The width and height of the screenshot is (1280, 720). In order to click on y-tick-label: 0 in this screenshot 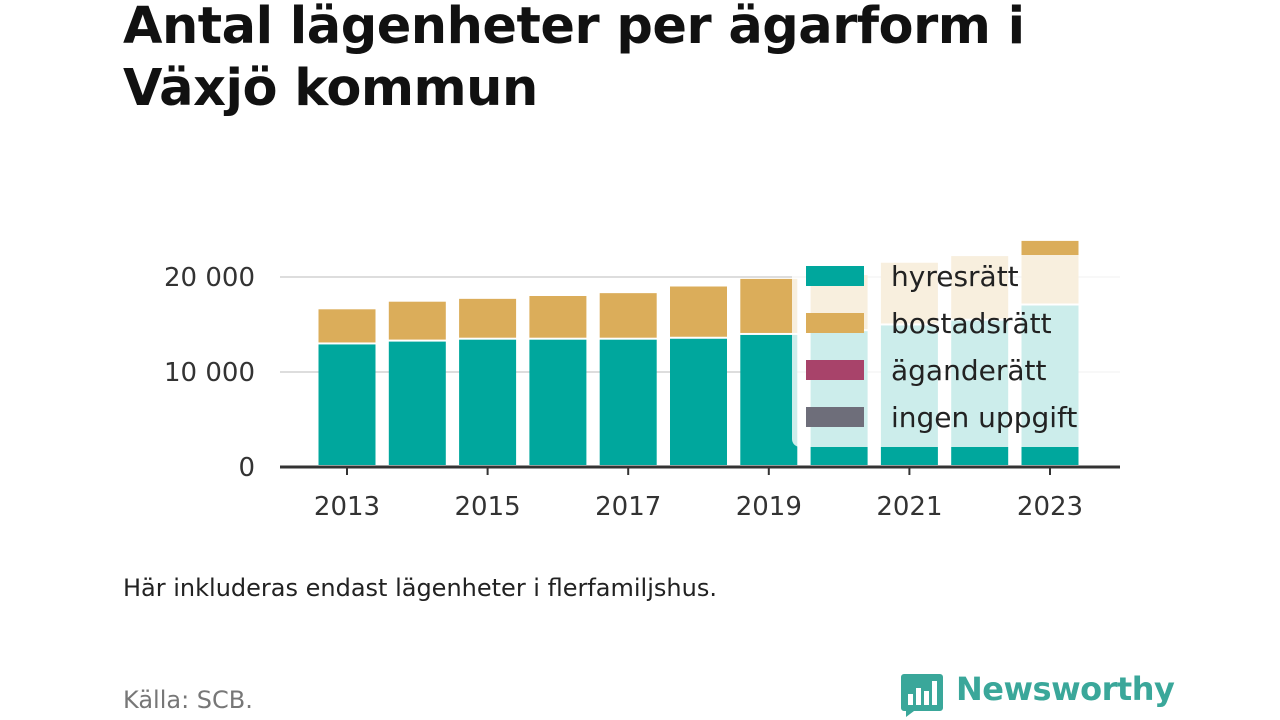, I will do `click(246, 468)`.